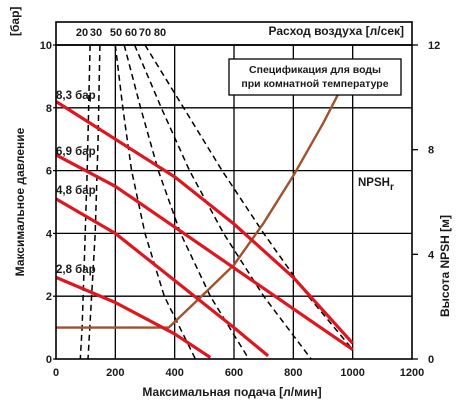 The width and height of the screenshot is (466, 401). I want to click on y-unit-label: [бар], so click(15, 21).